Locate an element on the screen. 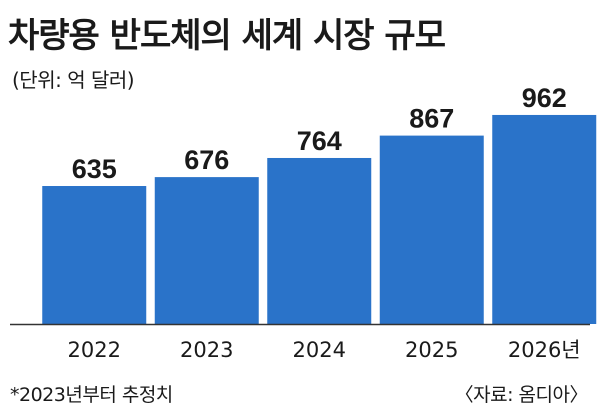 The image size is (600, 418). data-label-2023: 676 is located at coordinates (206, 160).